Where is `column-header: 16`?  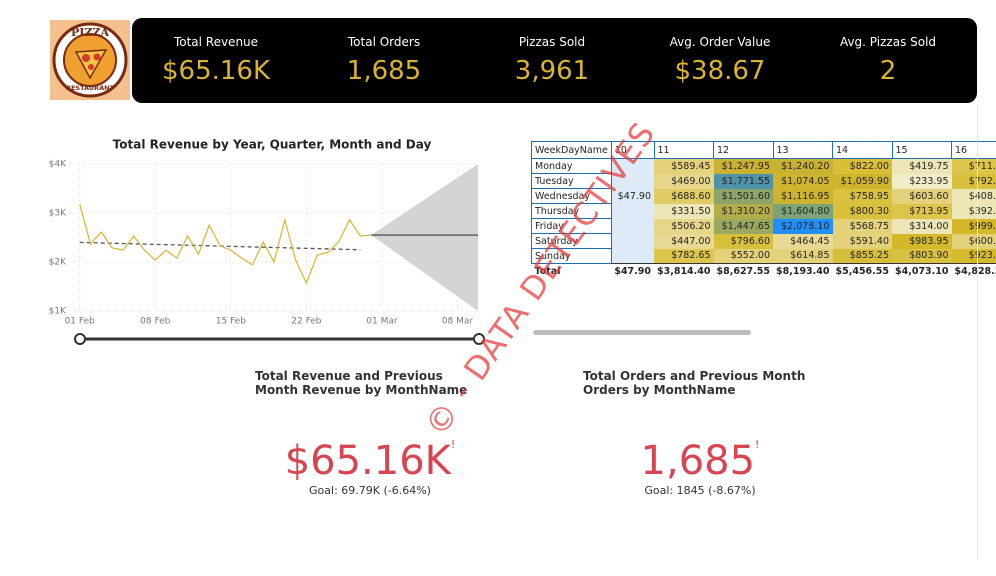 column-header: 16 is located at coordinates (973, 150).